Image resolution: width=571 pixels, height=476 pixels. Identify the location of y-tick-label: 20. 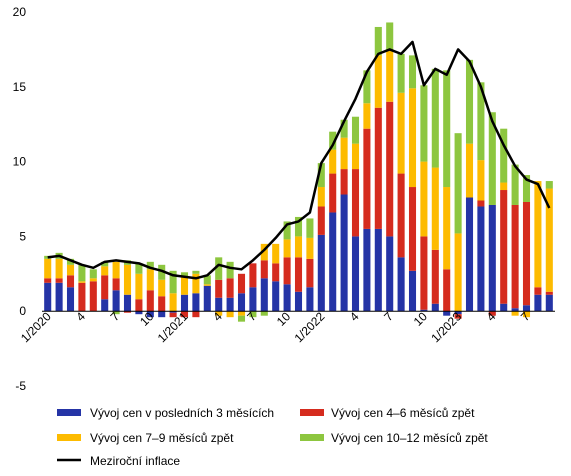
(20, 12).